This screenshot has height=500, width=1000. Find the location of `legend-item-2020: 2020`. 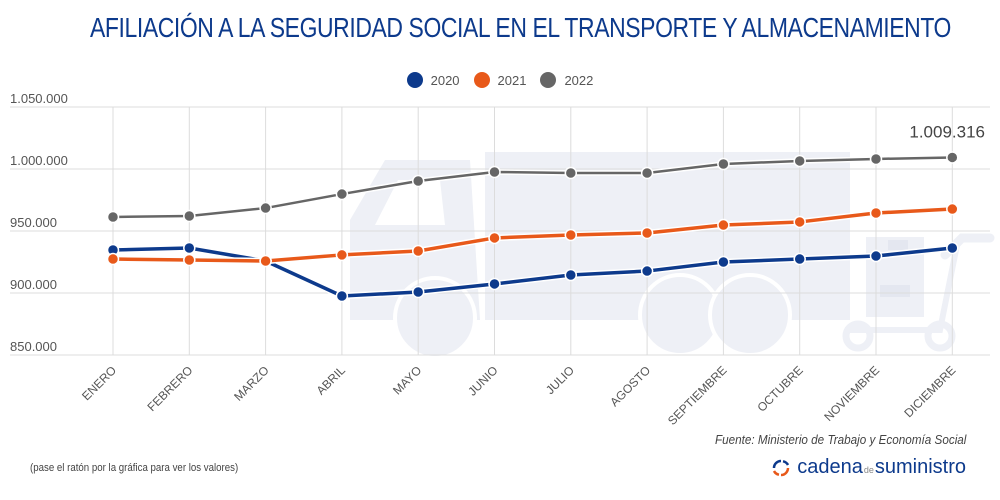

legend-item-2020: 2020 is located at coordinates (433, 80).